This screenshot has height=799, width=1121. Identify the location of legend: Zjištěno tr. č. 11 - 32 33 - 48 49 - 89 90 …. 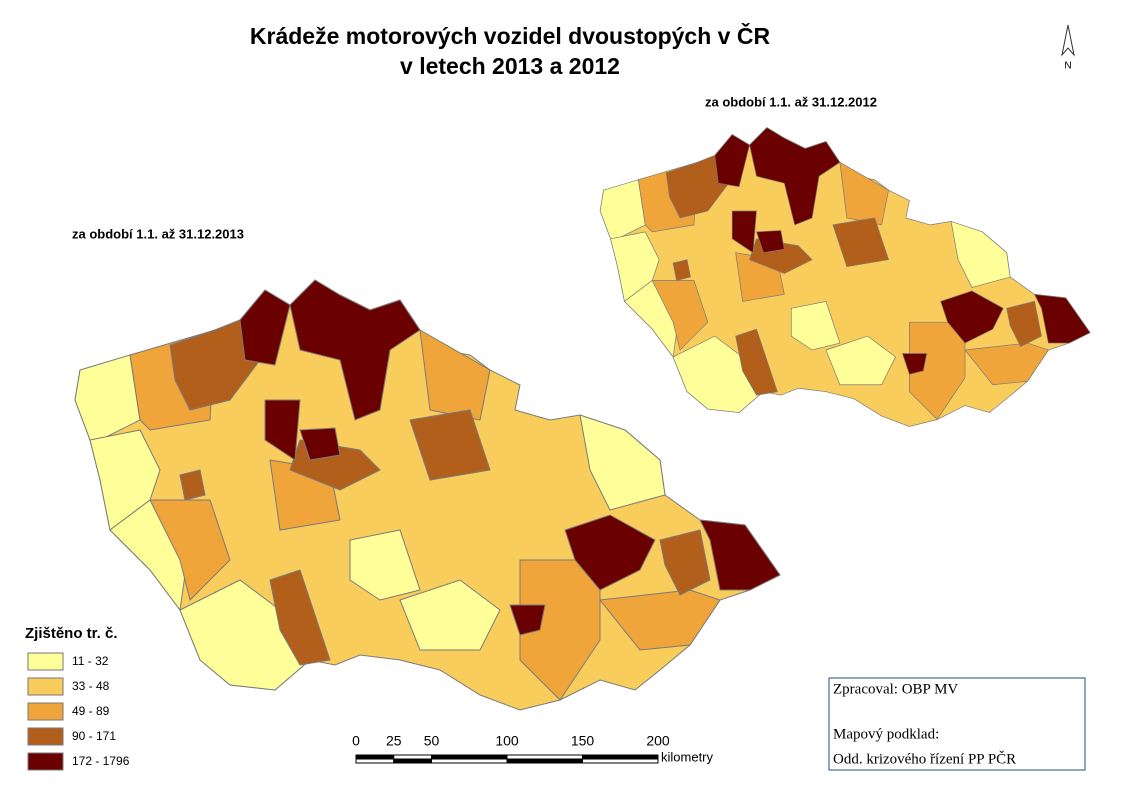
(77, 698).